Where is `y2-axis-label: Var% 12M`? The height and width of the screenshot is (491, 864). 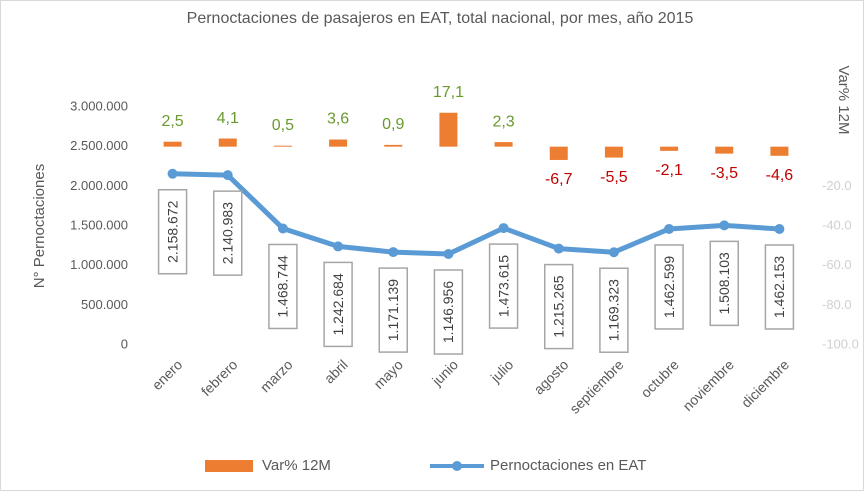 y2-axis-label: Var% 12M is located at coordinates (843, 100).